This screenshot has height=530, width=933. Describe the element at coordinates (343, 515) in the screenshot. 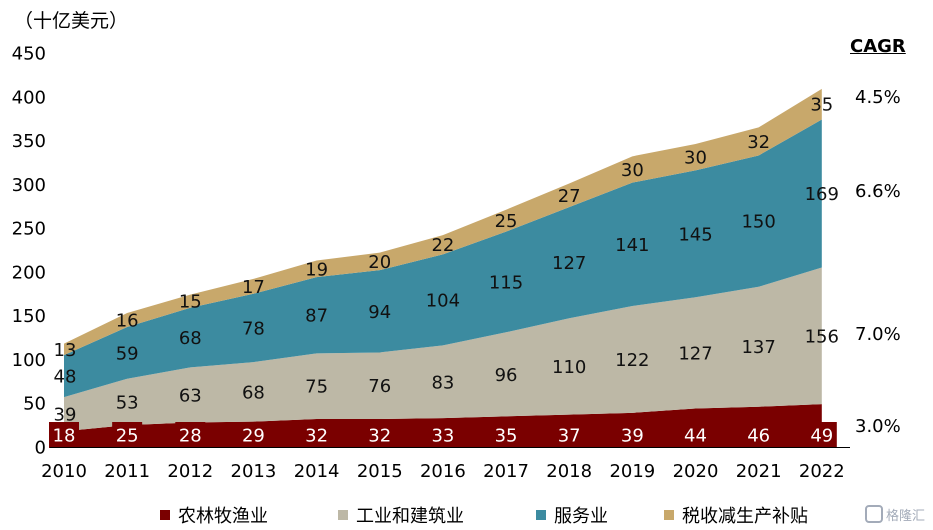

I see `legend-swatch-industry` at that location.